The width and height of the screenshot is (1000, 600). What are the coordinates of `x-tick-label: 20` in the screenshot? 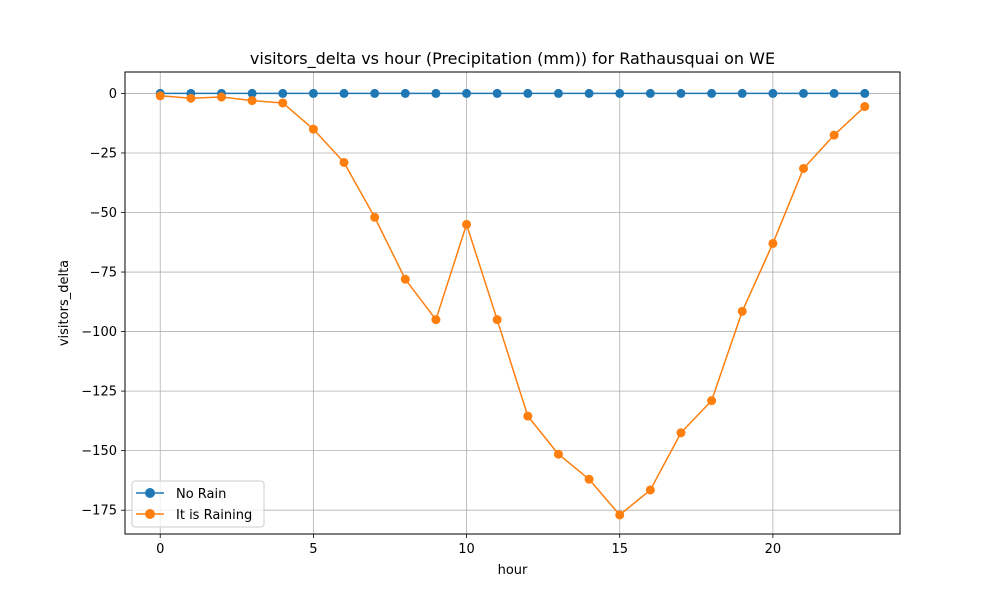 It's located at (773, 549).